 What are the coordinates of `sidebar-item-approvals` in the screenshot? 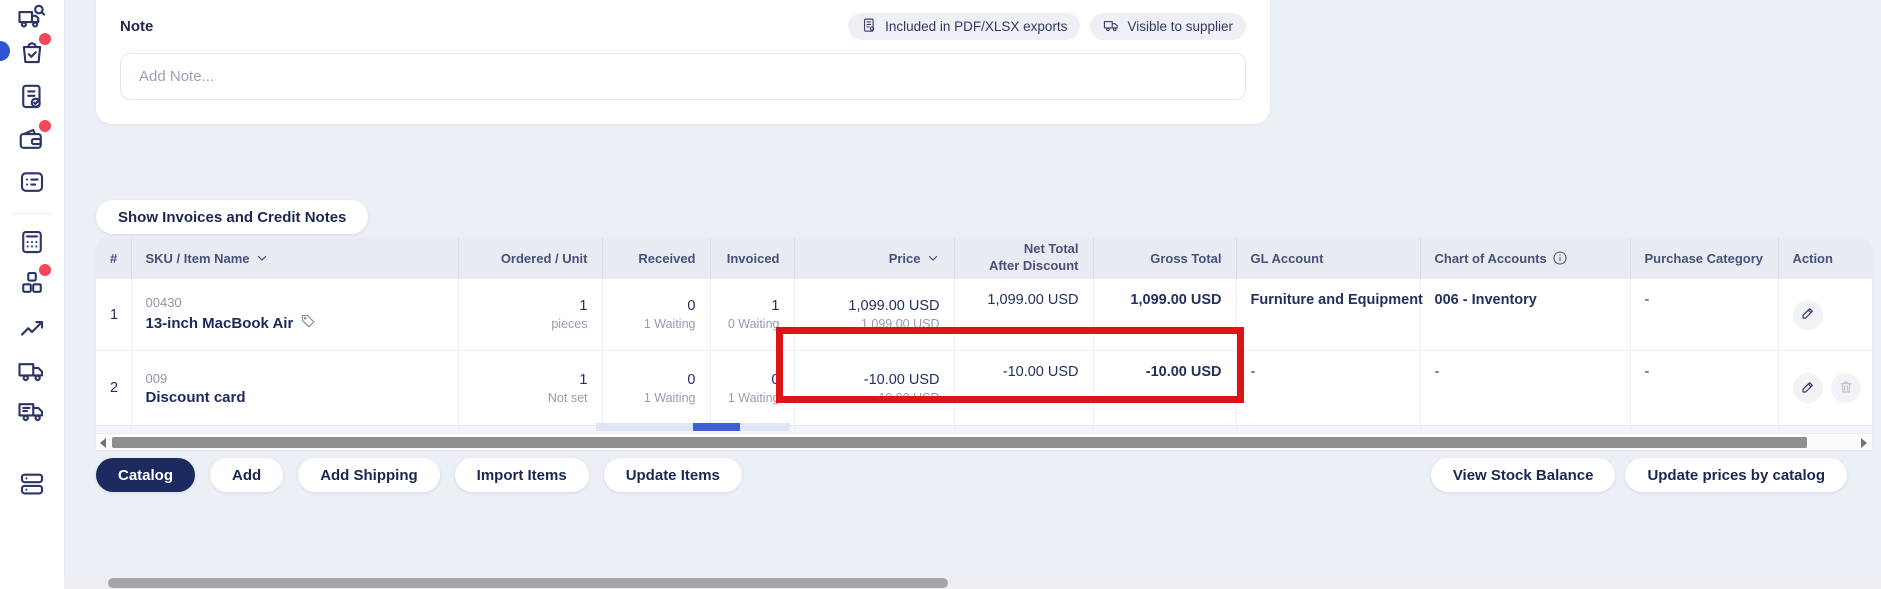 It's located at (32, 97).